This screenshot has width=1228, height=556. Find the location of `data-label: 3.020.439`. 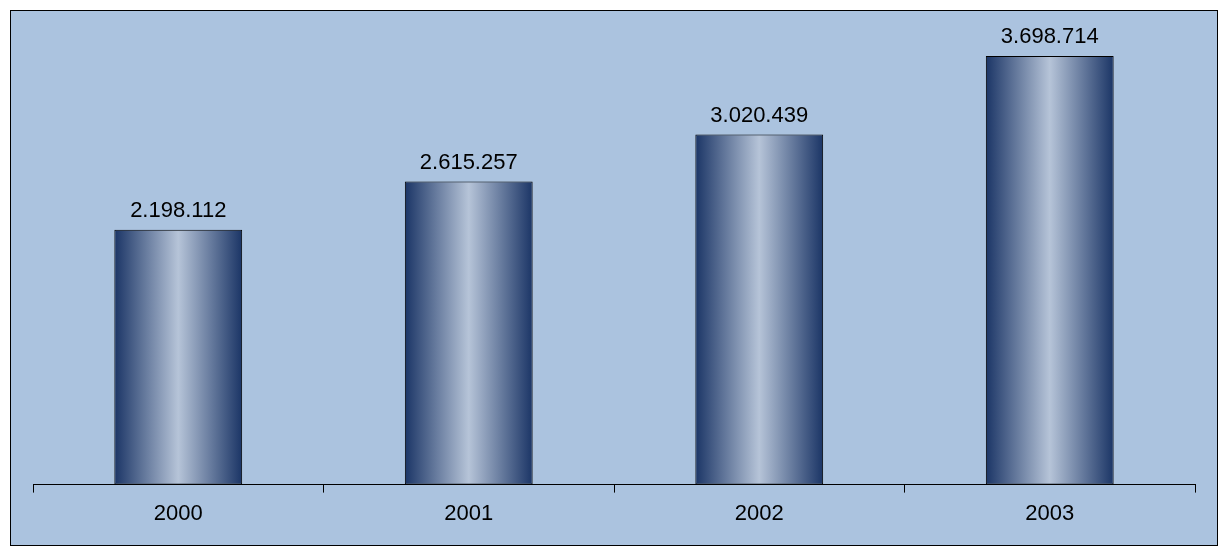

data-label: 3.020.439 is located at coordinates (759, 114).